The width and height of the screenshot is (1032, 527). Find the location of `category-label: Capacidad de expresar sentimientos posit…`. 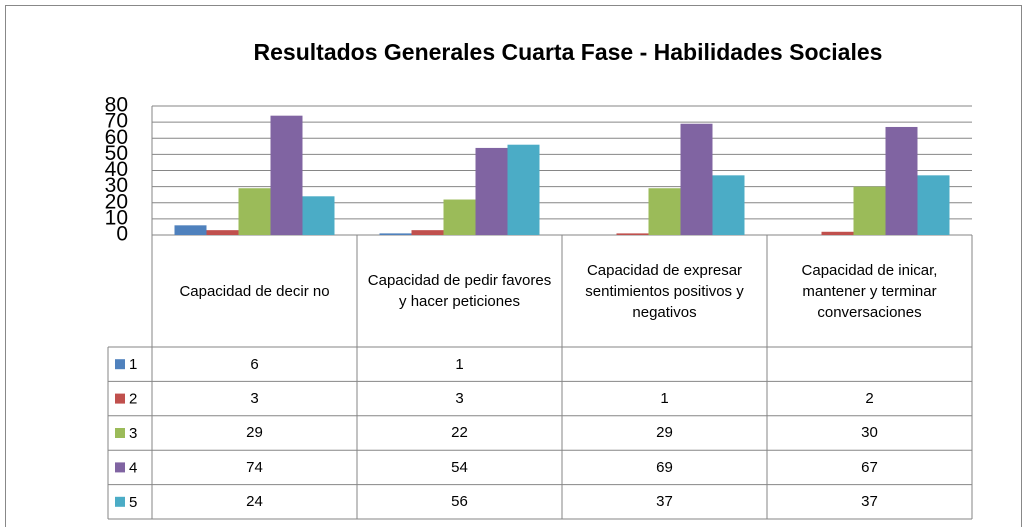

category-label: Capacidad de expresar sentimientos posit… is located at coordinates (664, 291).